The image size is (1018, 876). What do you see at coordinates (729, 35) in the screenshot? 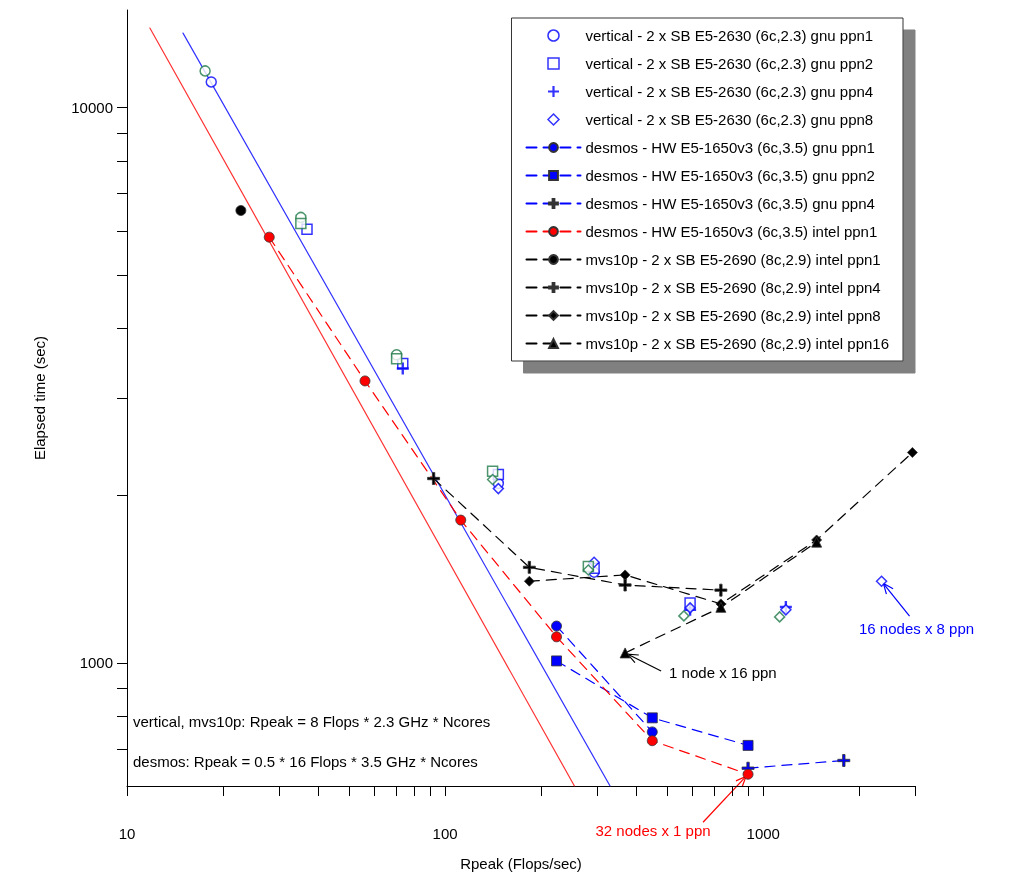
I see `legend-label: vertical - 2 x SB E5-2630 (6c,2.3) gnu ppn1` at bounding box center [729, 35].